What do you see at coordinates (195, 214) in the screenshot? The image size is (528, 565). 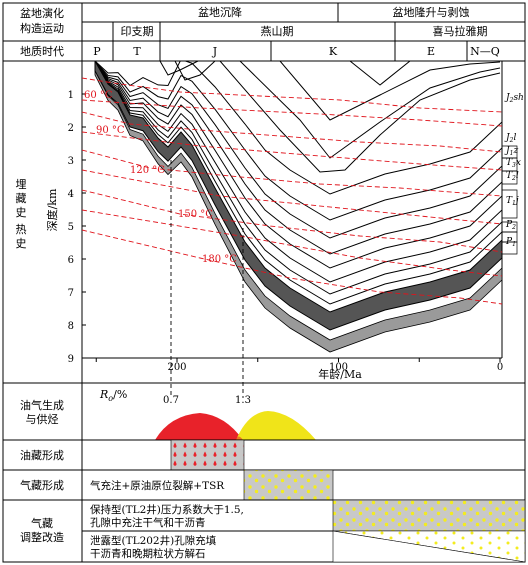 I see `isotherm-label: 150 °C` at bounding box center [195, 214].